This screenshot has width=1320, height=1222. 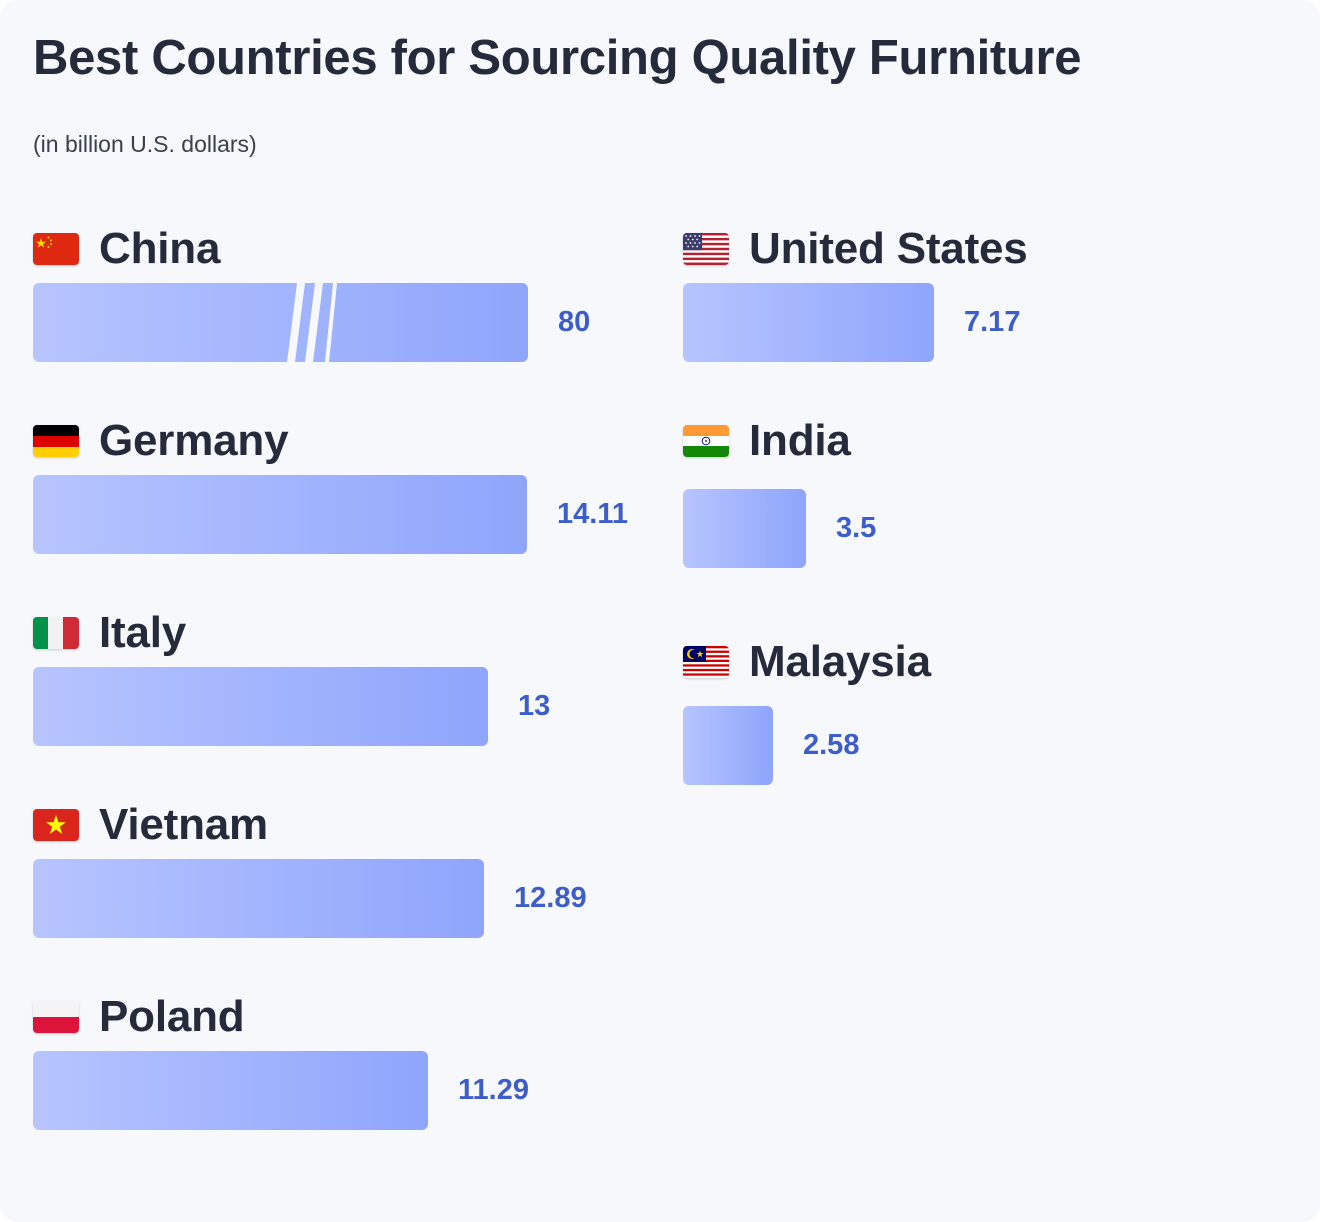 I want to click on bar-label: Vietnam, so click(x=150, y=825).